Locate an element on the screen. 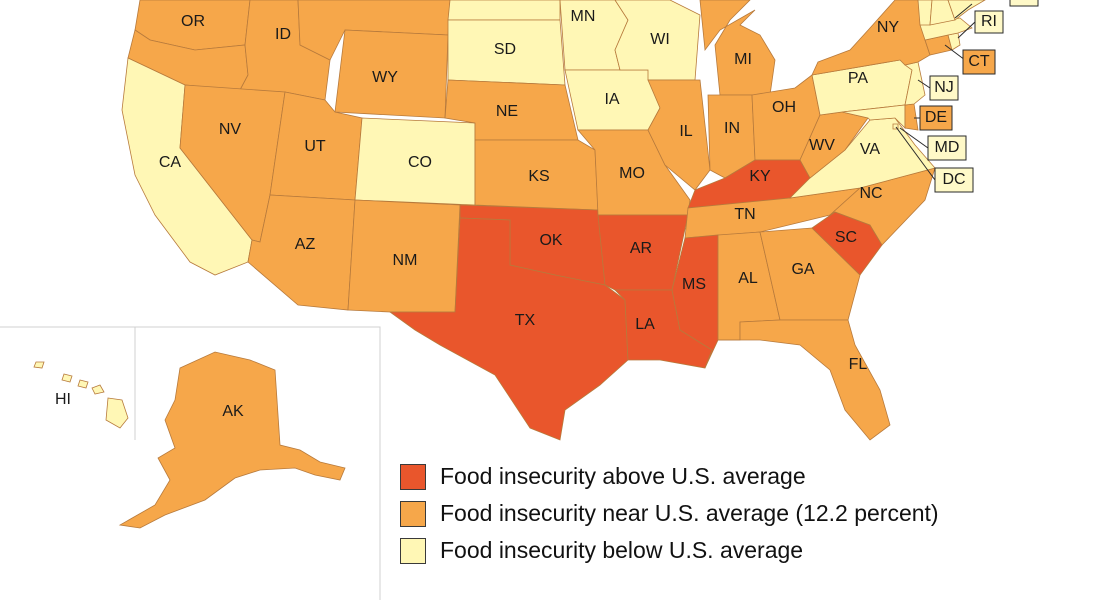  legend-label-below: Food insecurity below U.S. average is located at coordinates (622, 550).